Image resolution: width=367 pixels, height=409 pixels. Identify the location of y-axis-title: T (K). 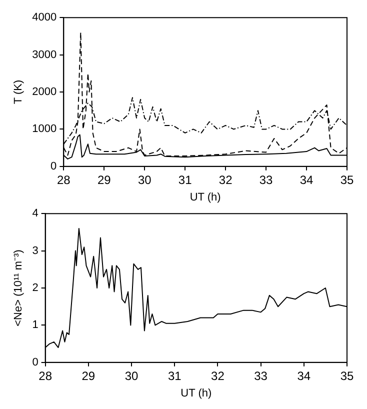
(18, 92).